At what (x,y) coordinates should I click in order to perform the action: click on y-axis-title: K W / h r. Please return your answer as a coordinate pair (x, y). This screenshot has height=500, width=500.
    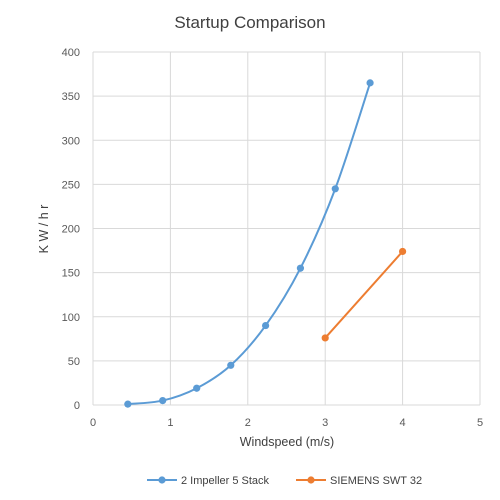
    Looking at the image, I should click on (44, 229).